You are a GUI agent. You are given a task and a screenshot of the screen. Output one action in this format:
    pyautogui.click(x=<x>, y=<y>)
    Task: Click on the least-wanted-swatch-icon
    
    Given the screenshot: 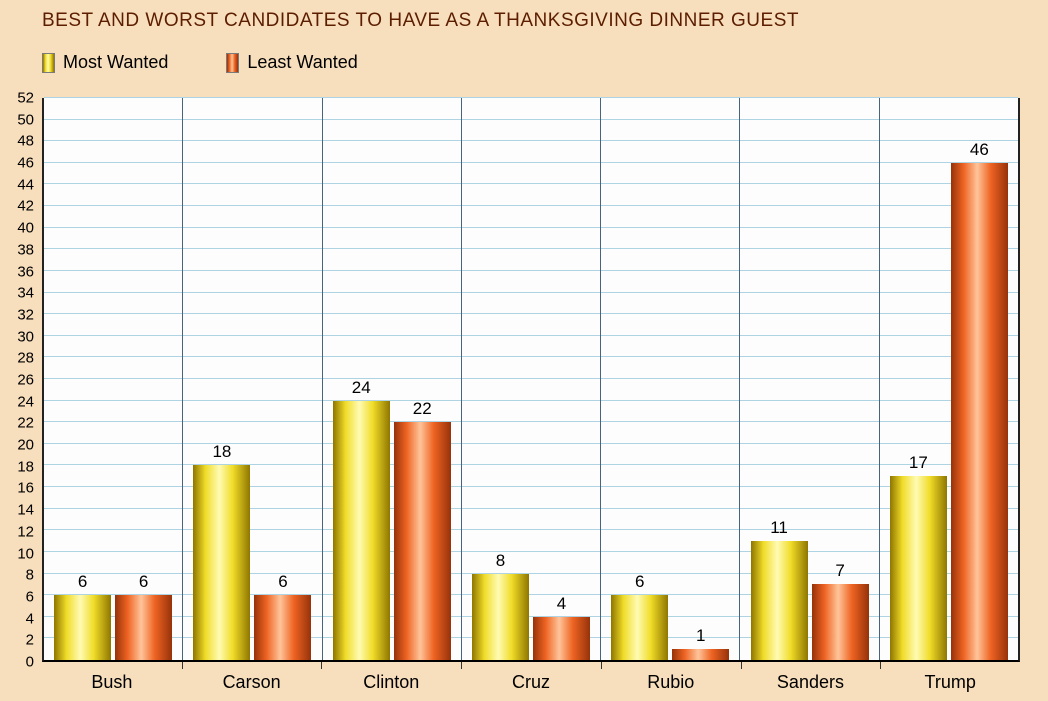 What is the action you would take?
    pyautogui.click(x=233, y=62)
    